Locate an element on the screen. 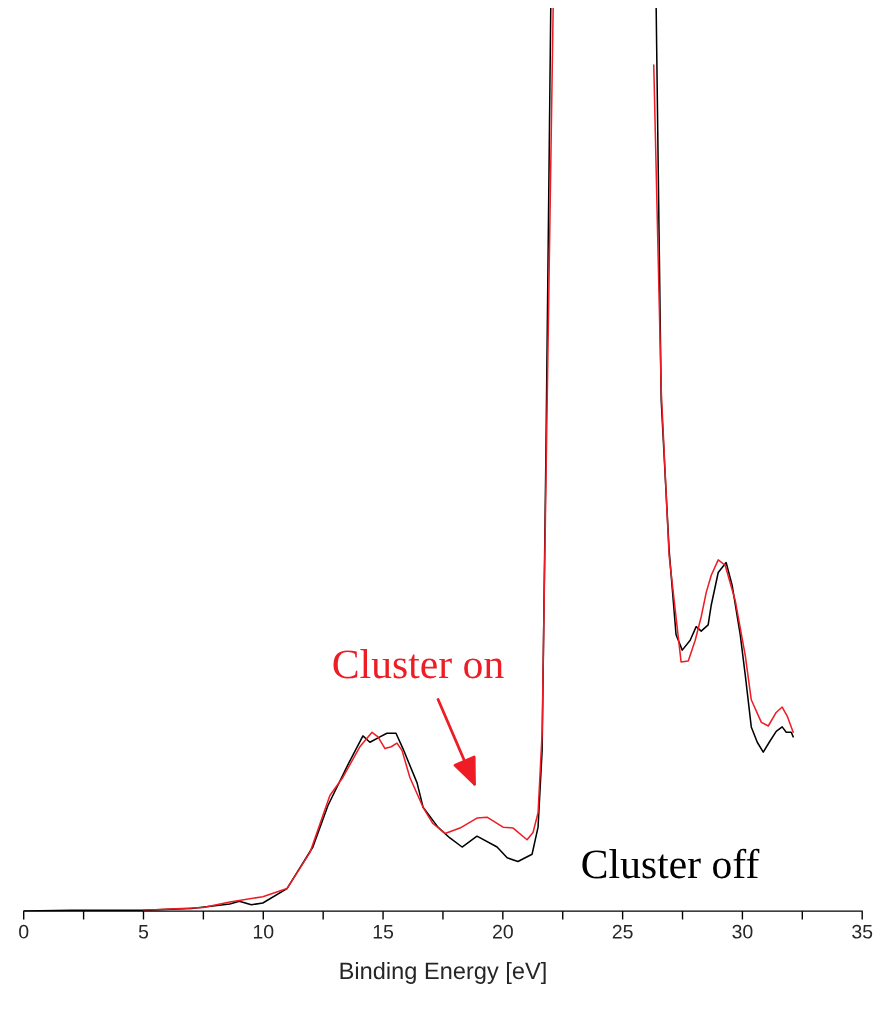 The height and width of the screenshot is (1009, 878). x-tick-label: 30 is located at coordinates (742, 931).